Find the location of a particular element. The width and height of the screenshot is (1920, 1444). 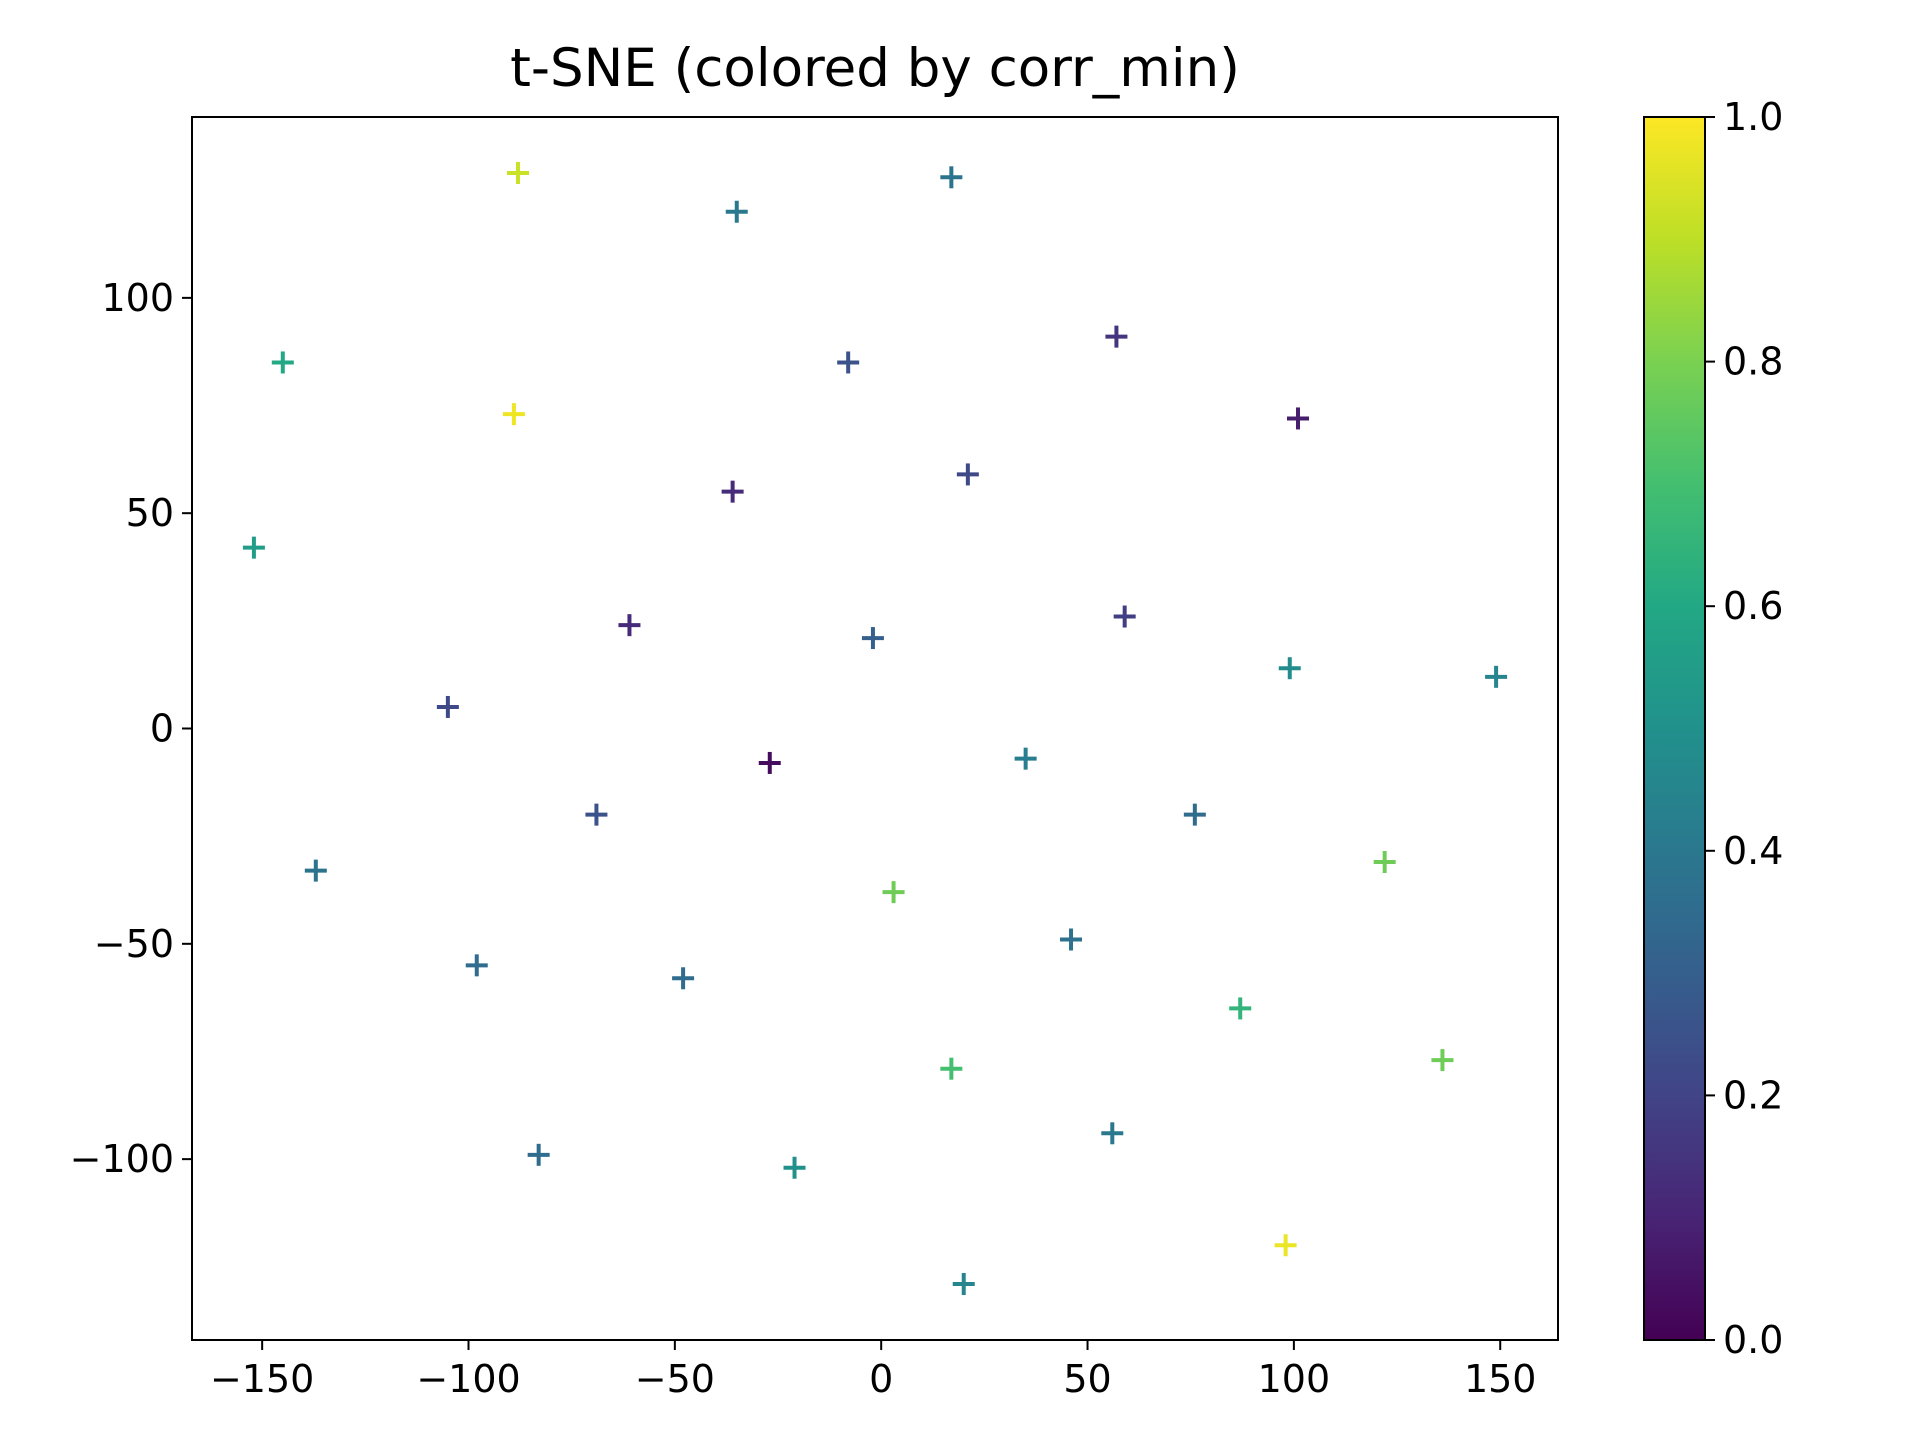

y-tick-label: 0 is located at coordinates (162, 729).